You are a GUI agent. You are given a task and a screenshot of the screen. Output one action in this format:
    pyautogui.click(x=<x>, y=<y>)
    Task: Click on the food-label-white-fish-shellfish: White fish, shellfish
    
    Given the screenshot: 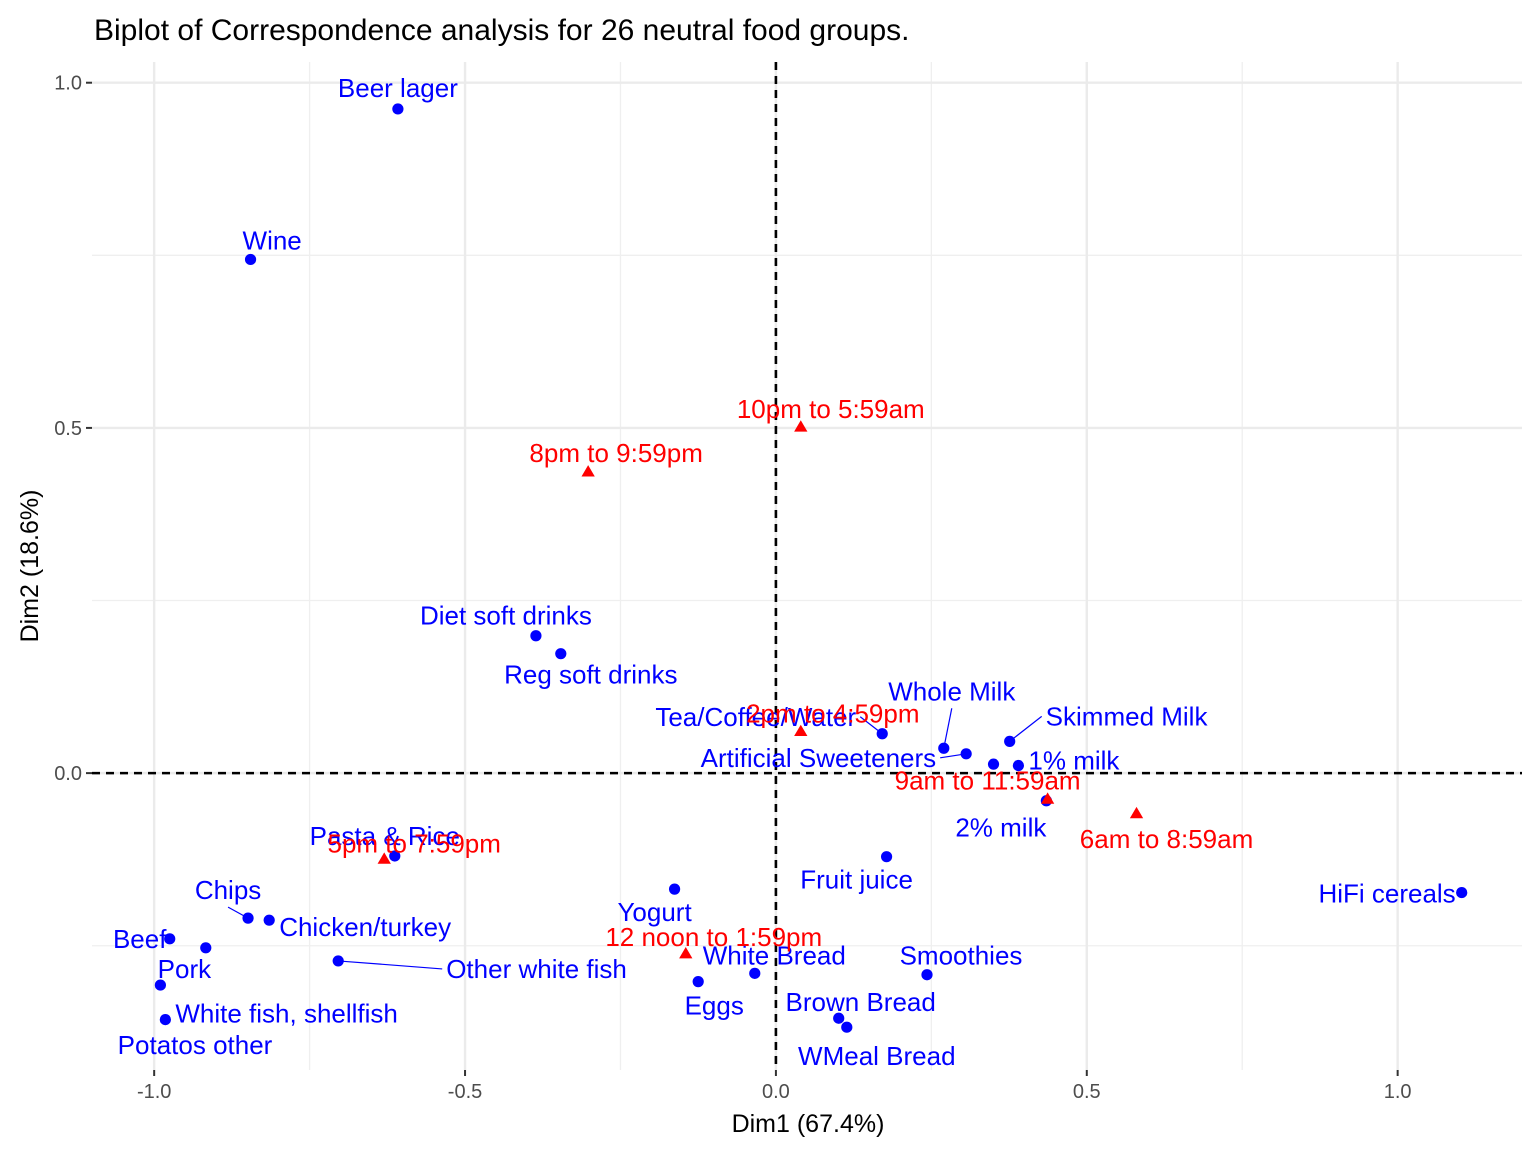 What is the action you would take?
    pyautogui.click(x=286, y=1014)
    